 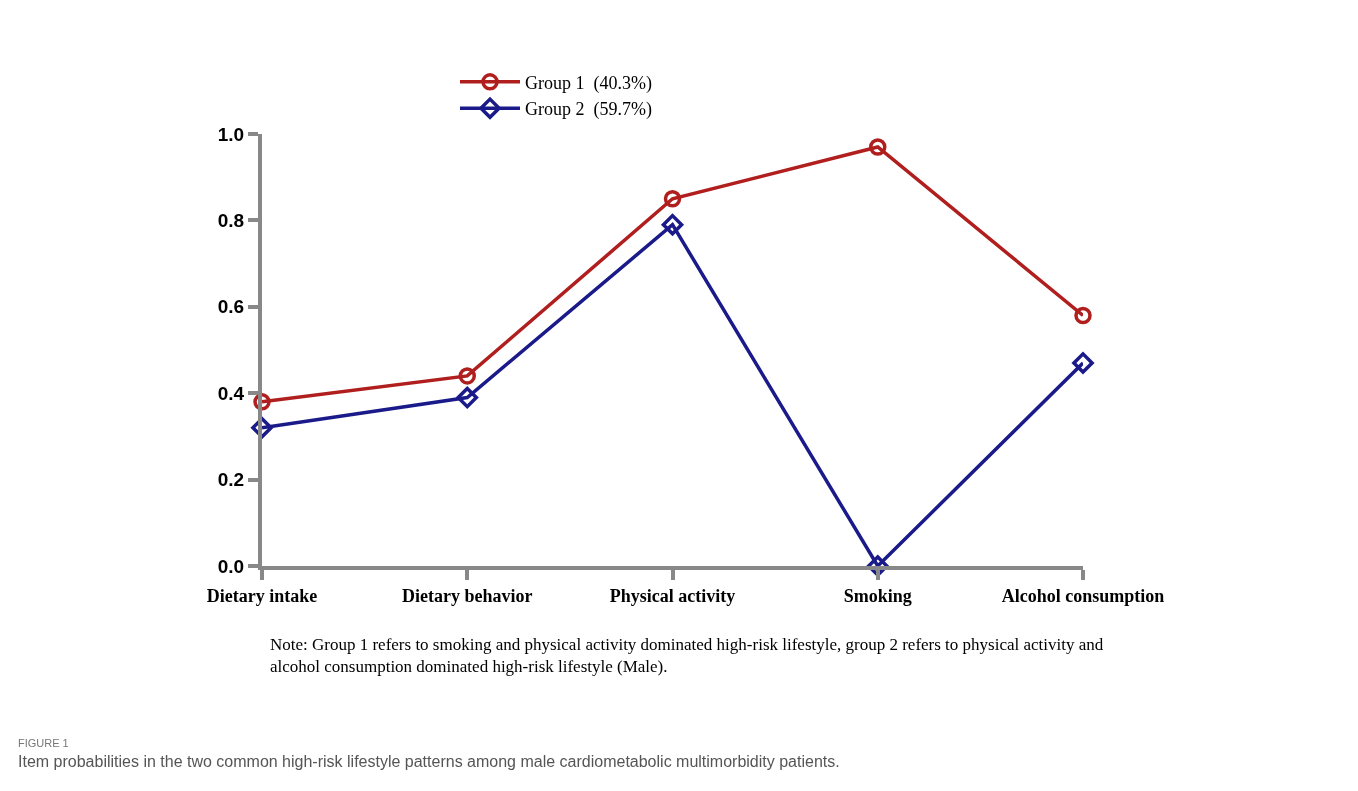 I want to click on y-tick-label: 1.0, so click(x=231, y=134).